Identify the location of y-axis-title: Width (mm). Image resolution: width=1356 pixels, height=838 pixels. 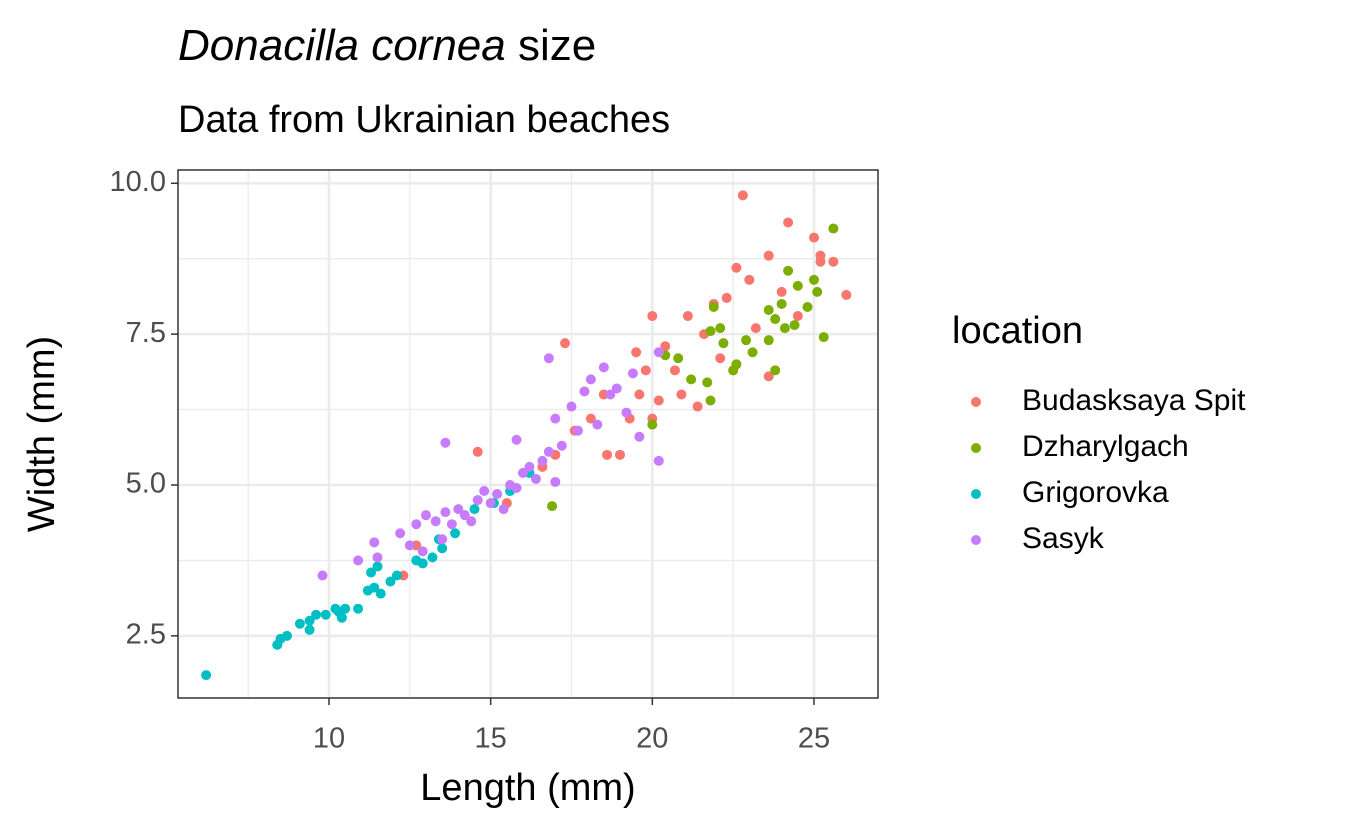
(42, 434).